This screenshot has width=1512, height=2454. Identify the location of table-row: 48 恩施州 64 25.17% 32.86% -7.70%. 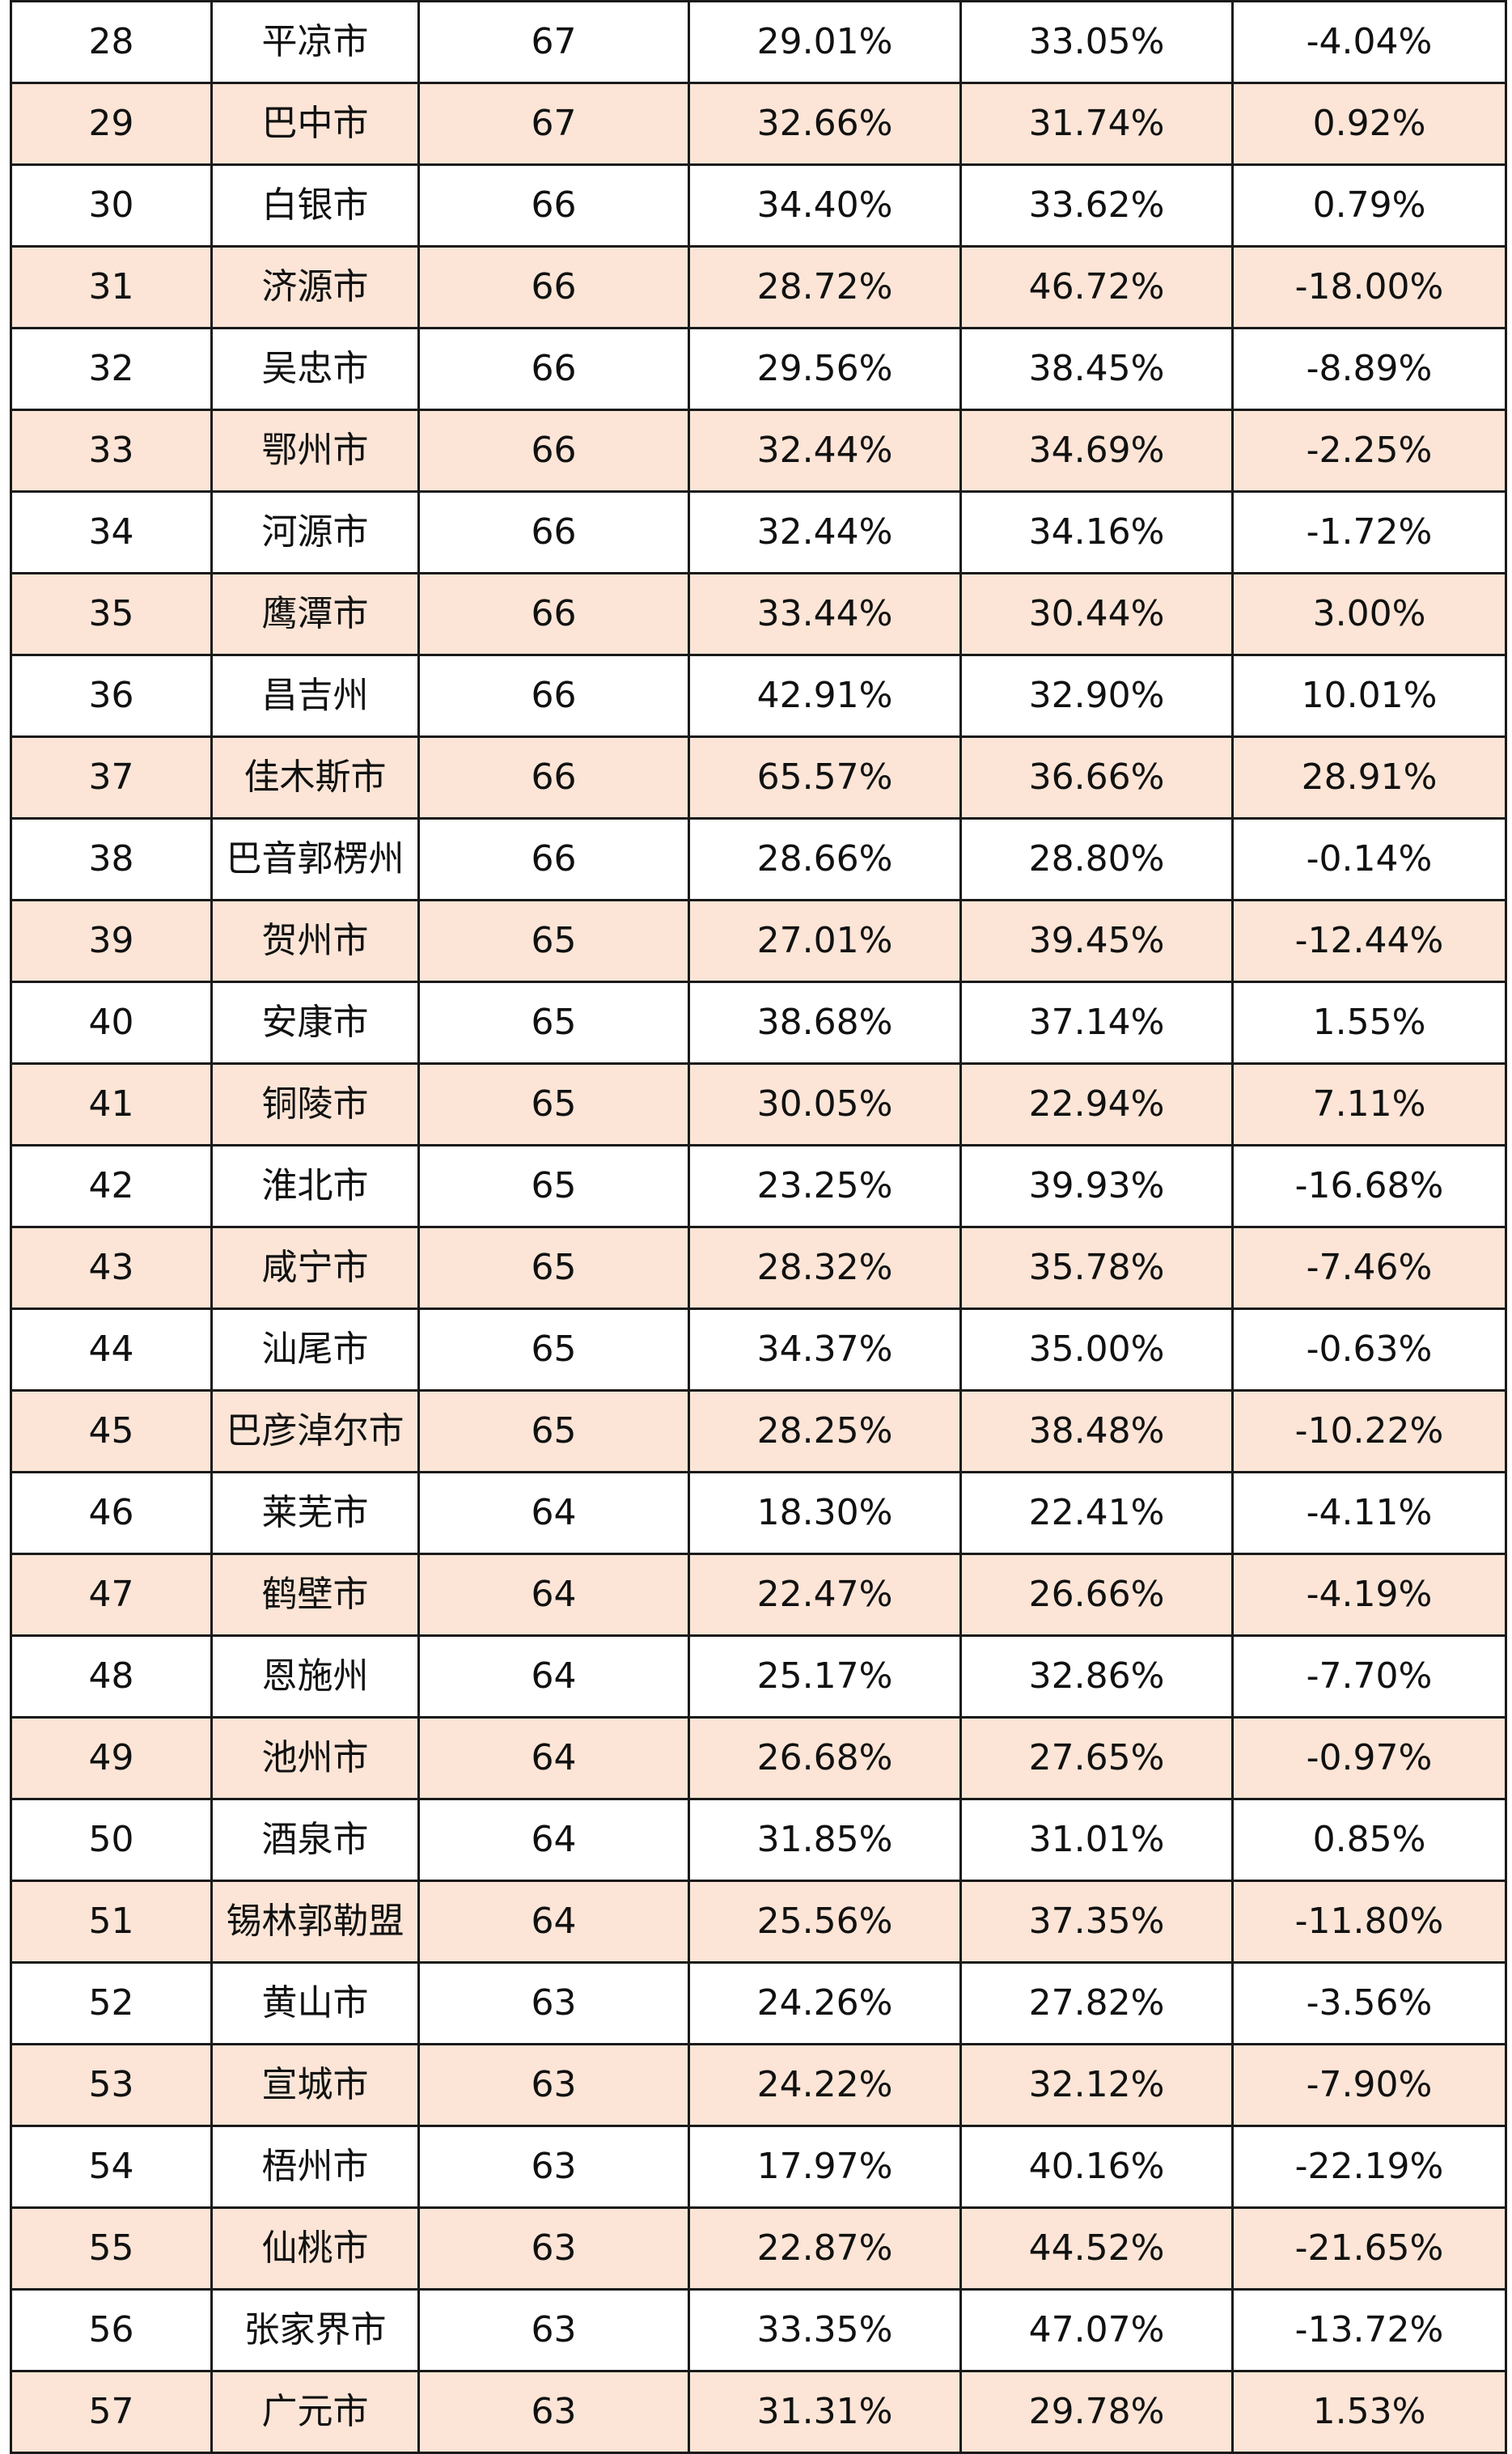
(758, 1676).